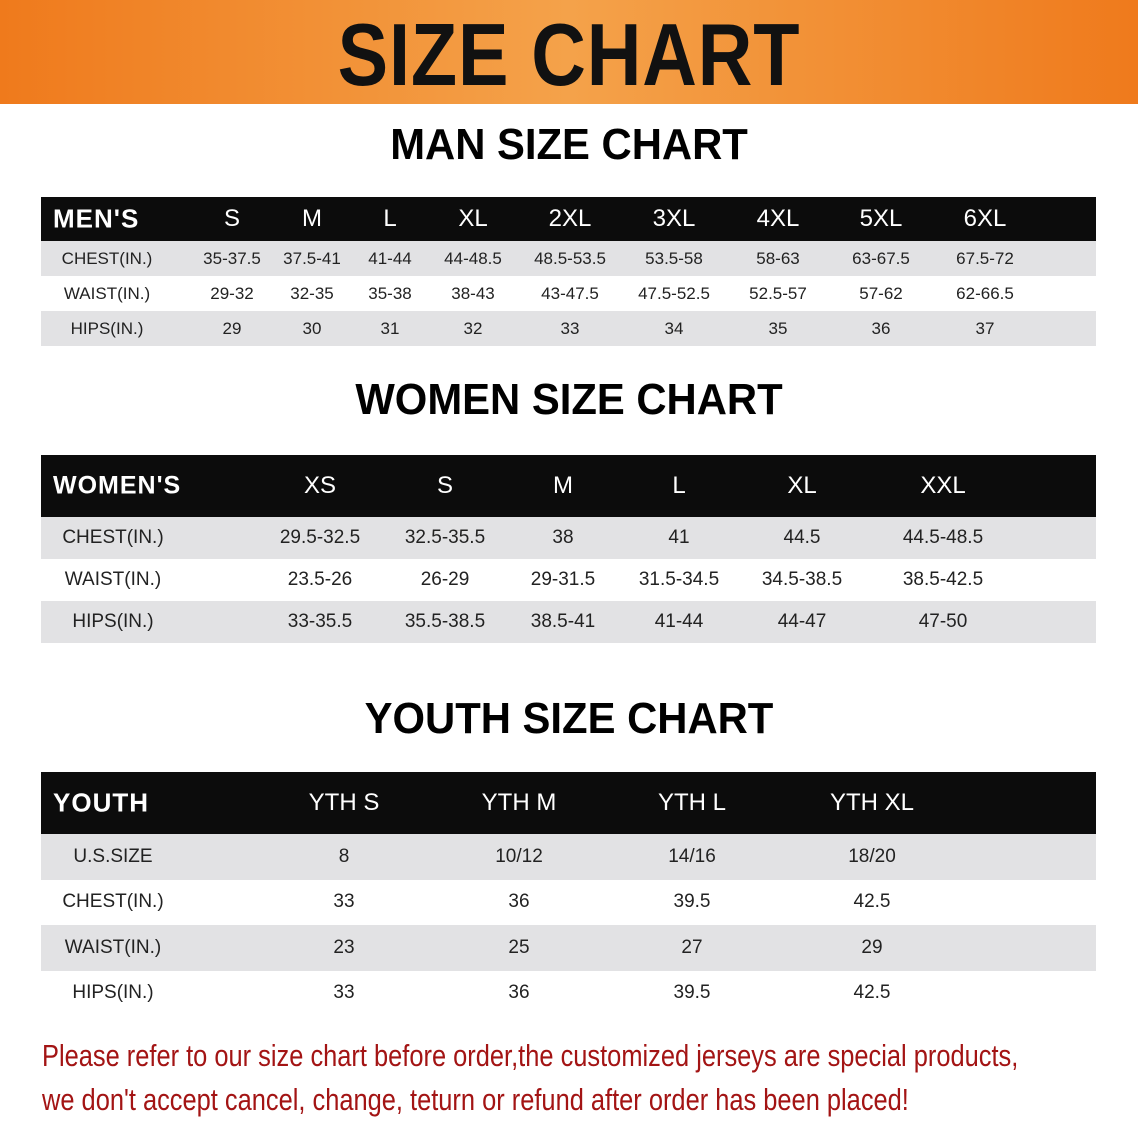 This screenshot has width=1138, height=1132. Describe the element at coordinates (568, 857) in the screenshot. I see `table-row: U.S.SIZE 8 10/12 14/16 18/20` at that location.